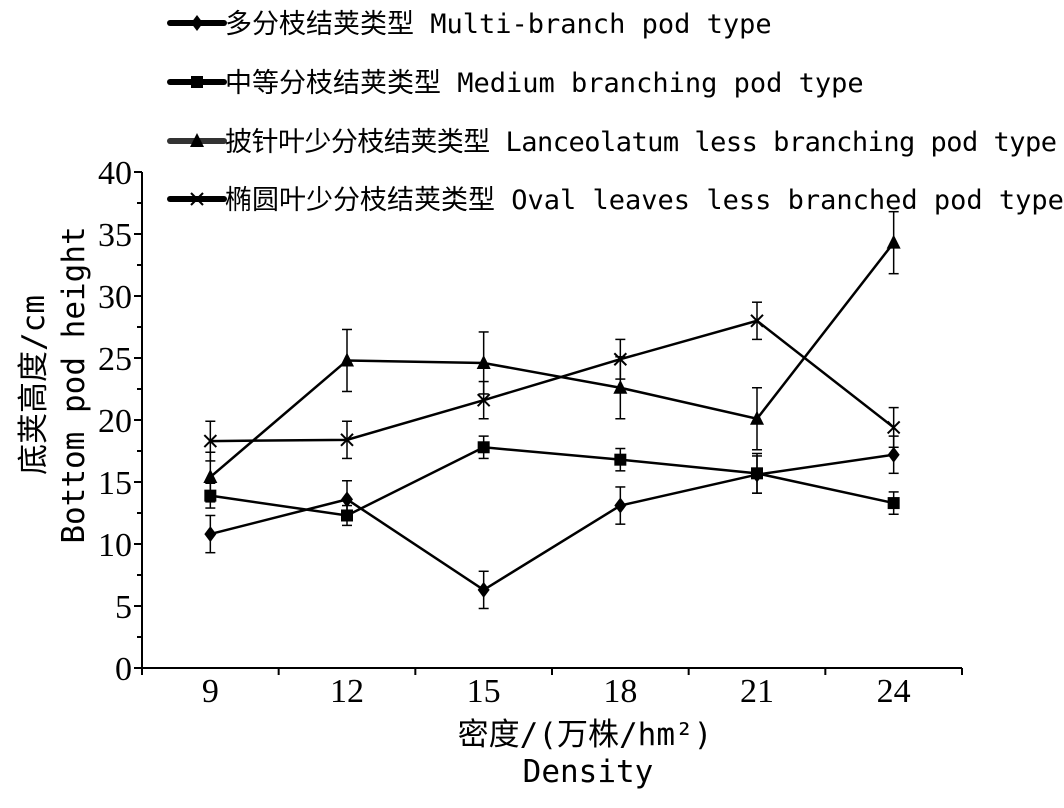  Describe the element at coordinates (347, 691) in the screenshot. I see `x-tick-label: 12` at that location.